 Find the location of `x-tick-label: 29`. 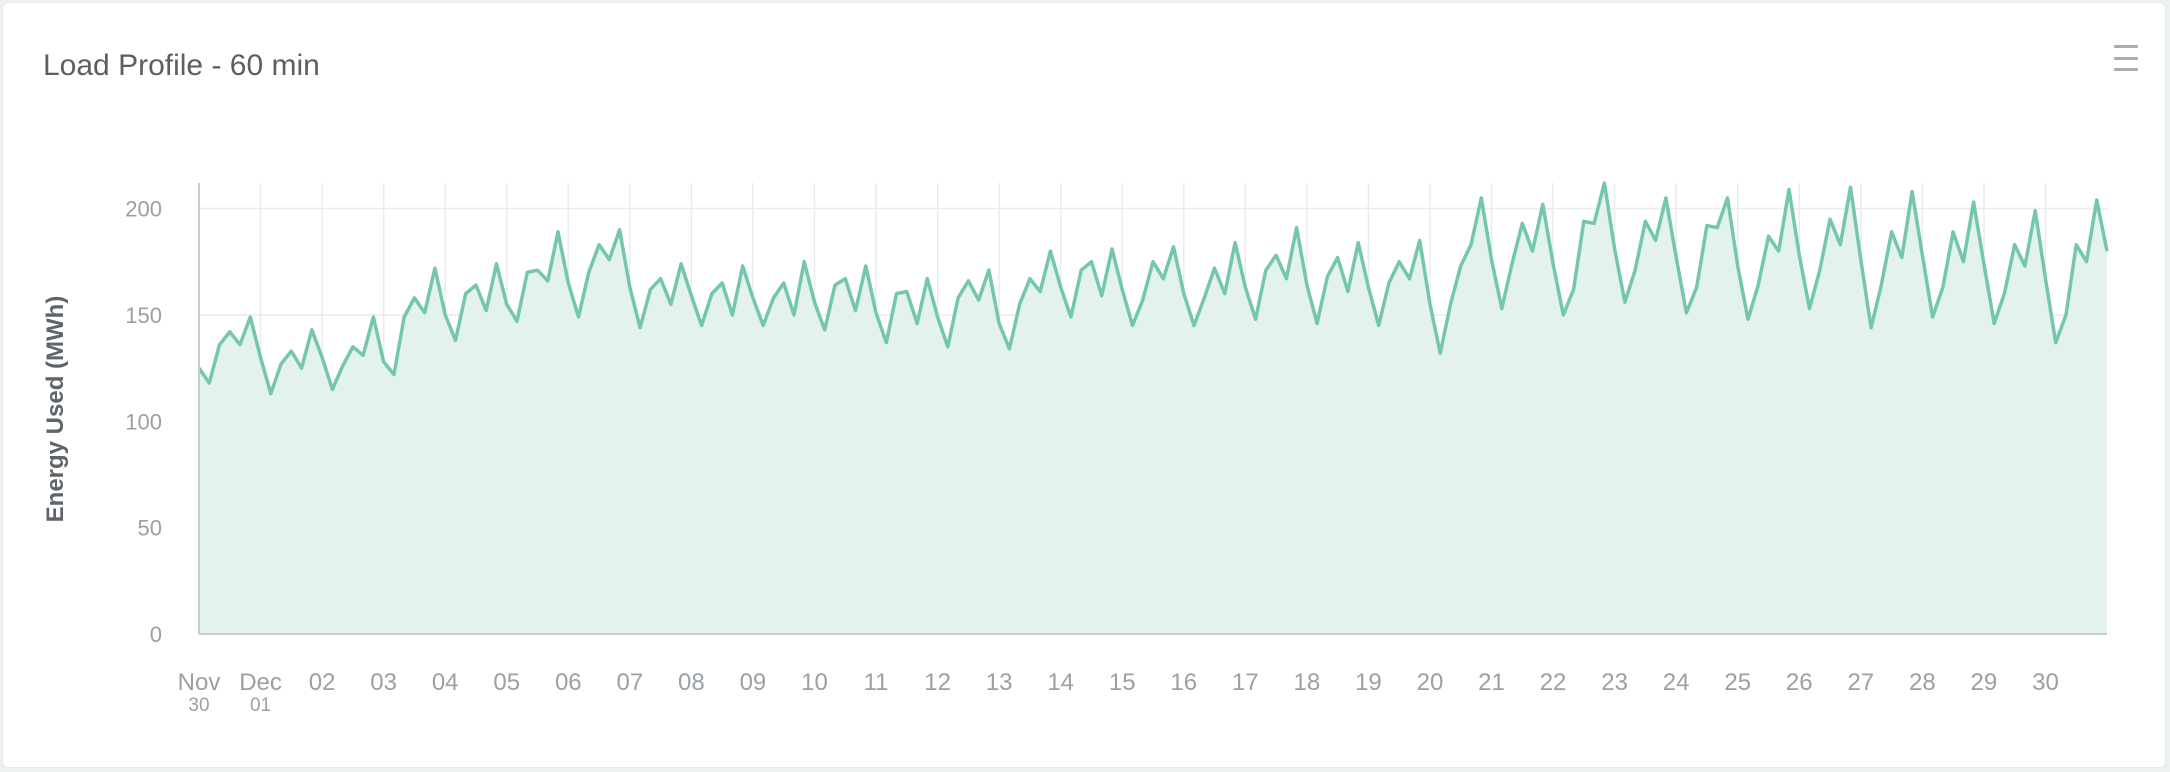

x-tick-label: 29 is located at coordinates (1984, 682).